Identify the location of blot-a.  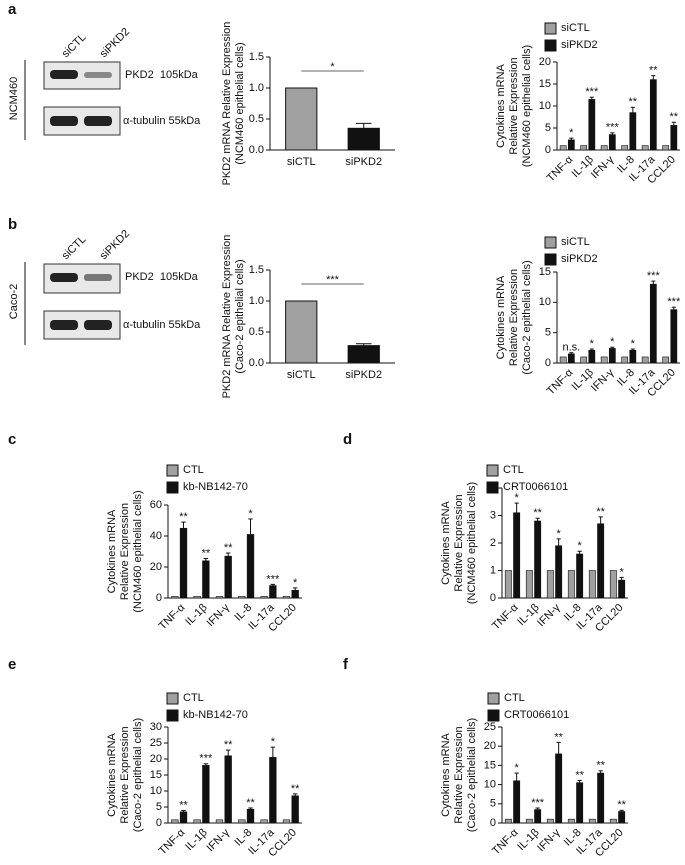
(72, 100).